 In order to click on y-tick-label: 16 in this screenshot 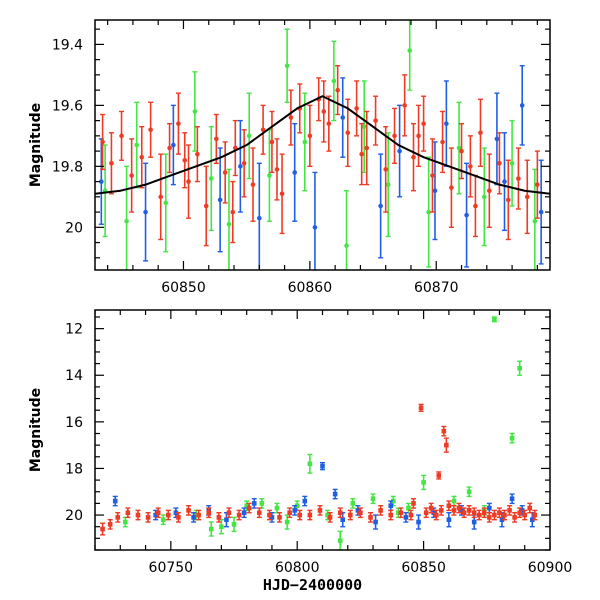, I will do `click(74, 423)`.